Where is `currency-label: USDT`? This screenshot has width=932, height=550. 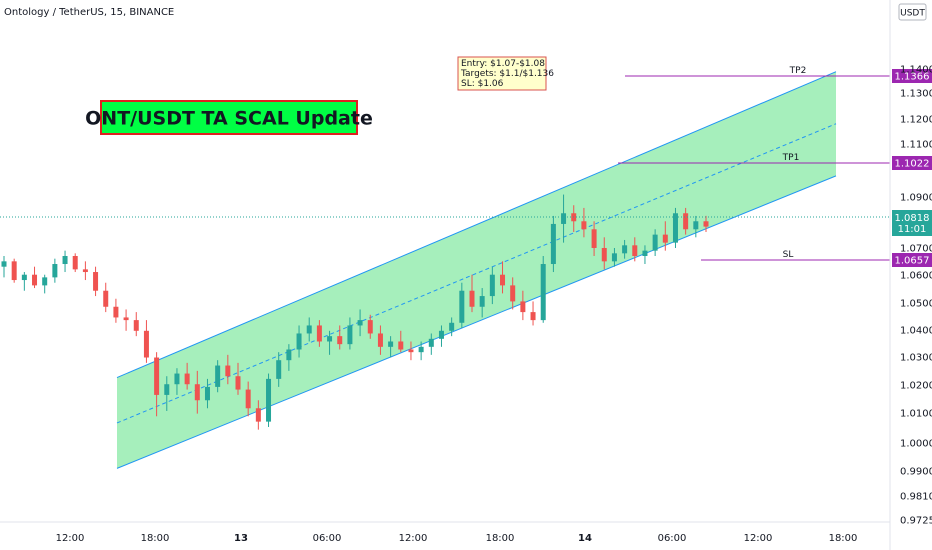 currency-label: USDT is located at coordinates (912, 14).